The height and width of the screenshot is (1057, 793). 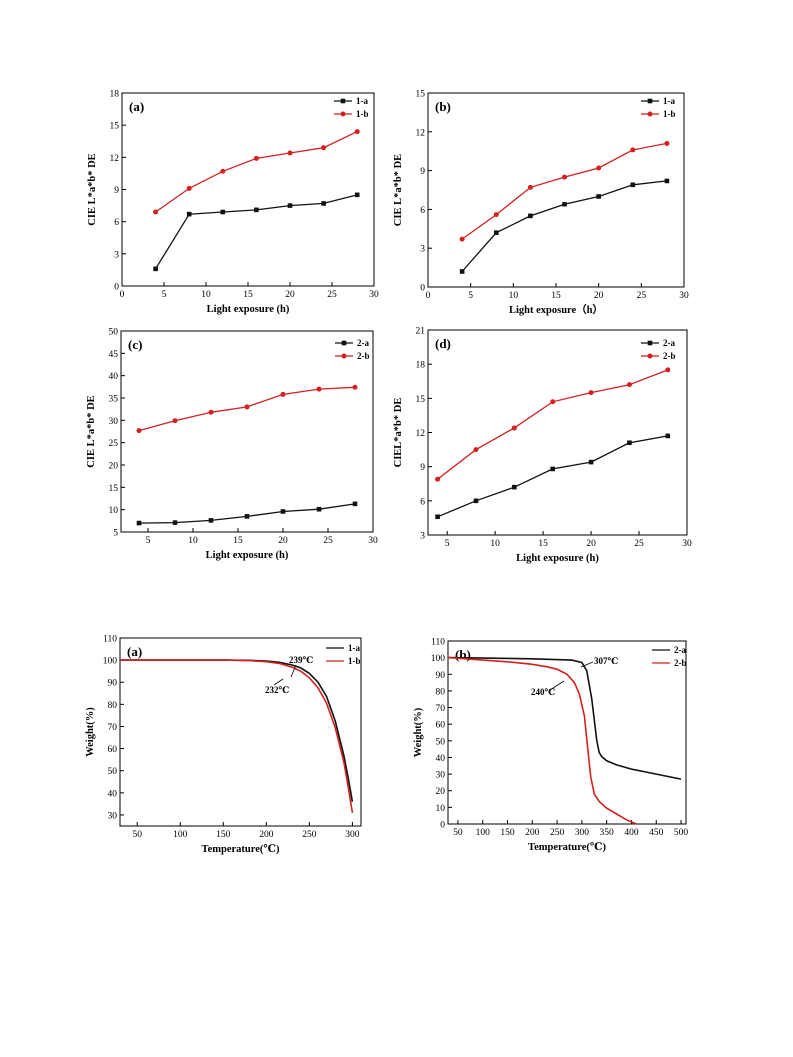 I want to click on y-tick-label: 70, so click(x=441, y=709).